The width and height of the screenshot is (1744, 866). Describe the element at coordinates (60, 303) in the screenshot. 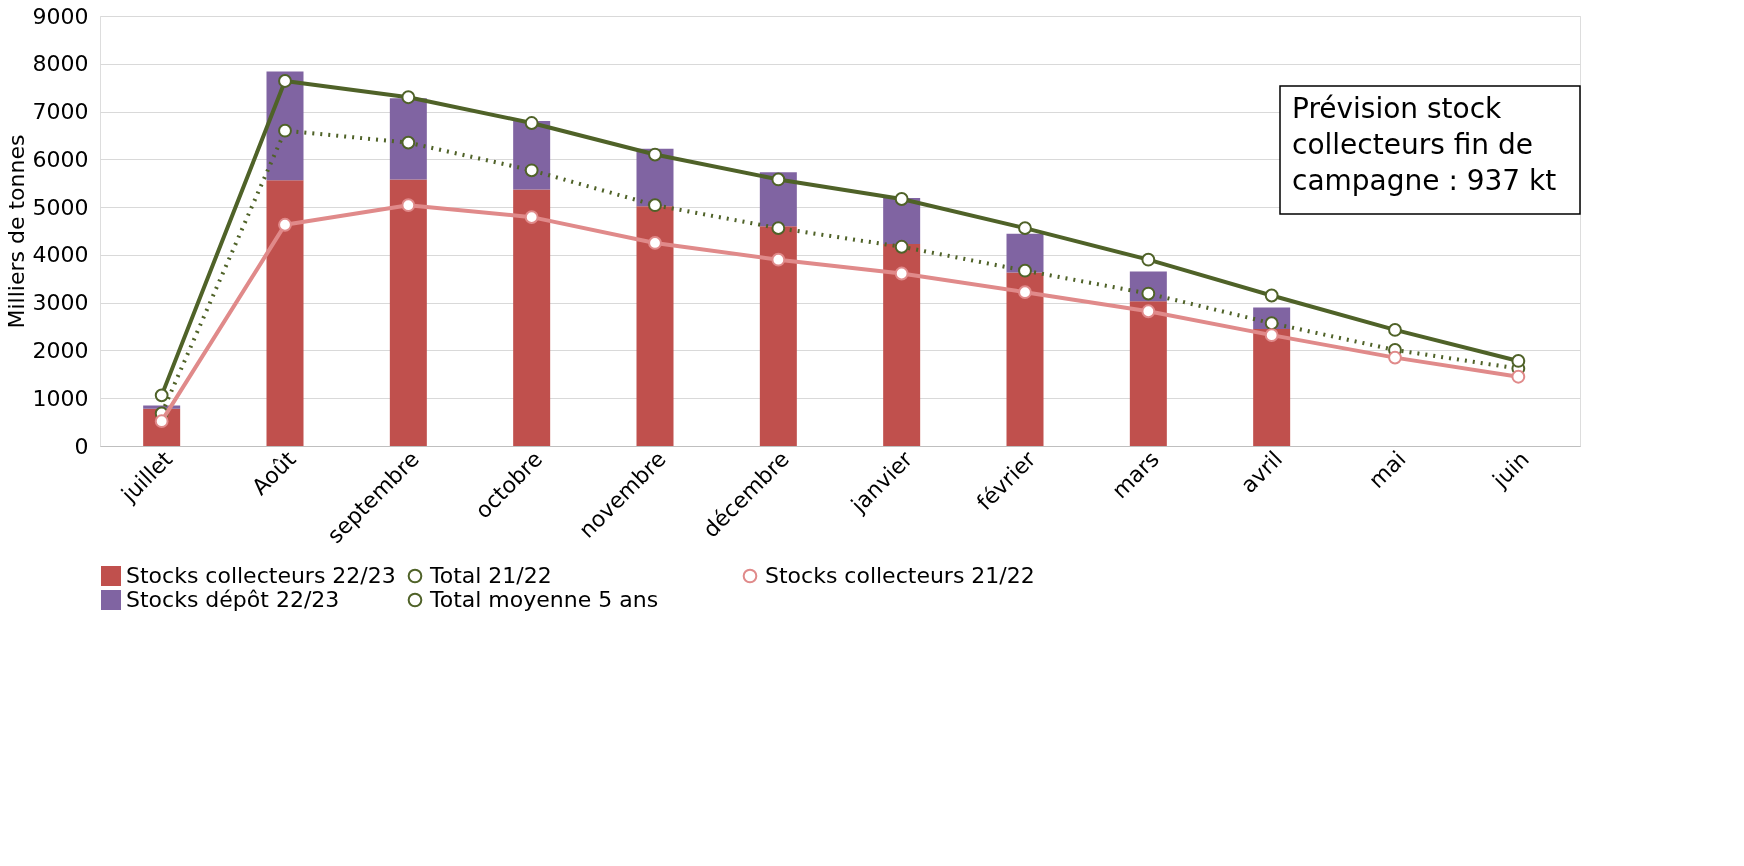

I see `y-tick-label: 3000` at that location.